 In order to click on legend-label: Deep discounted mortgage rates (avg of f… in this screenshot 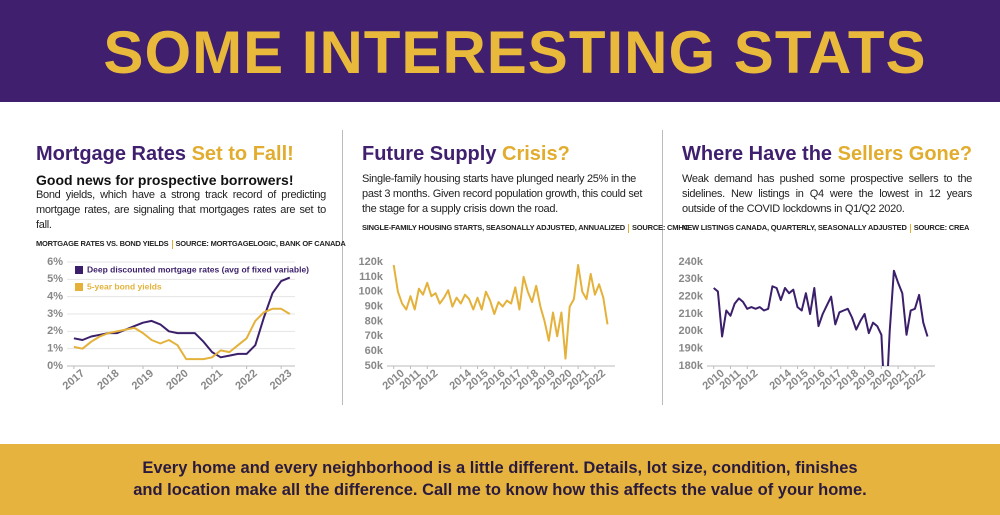, I will do `click(198, 269)`.